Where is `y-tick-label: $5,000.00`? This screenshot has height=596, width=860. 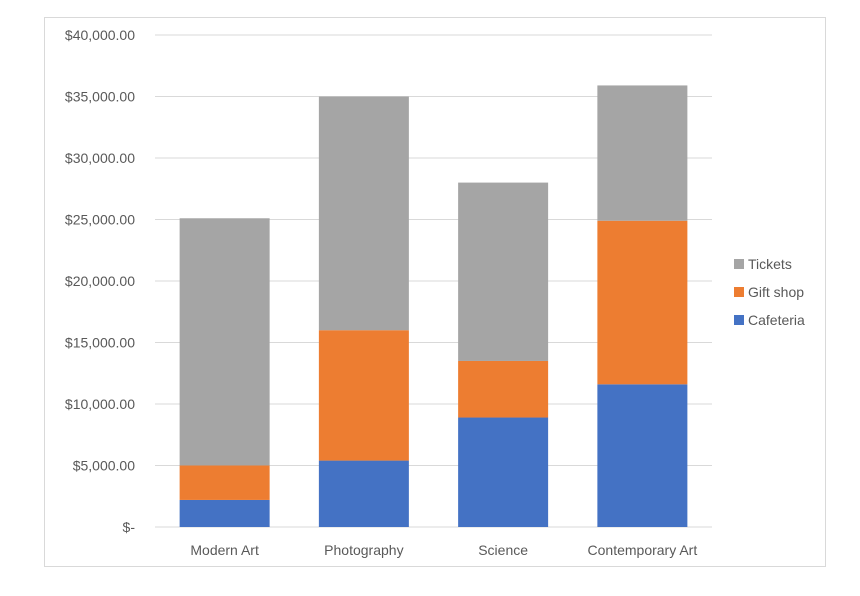
y-tick-label: $5,000.00 is located at coordinates (104, 466).